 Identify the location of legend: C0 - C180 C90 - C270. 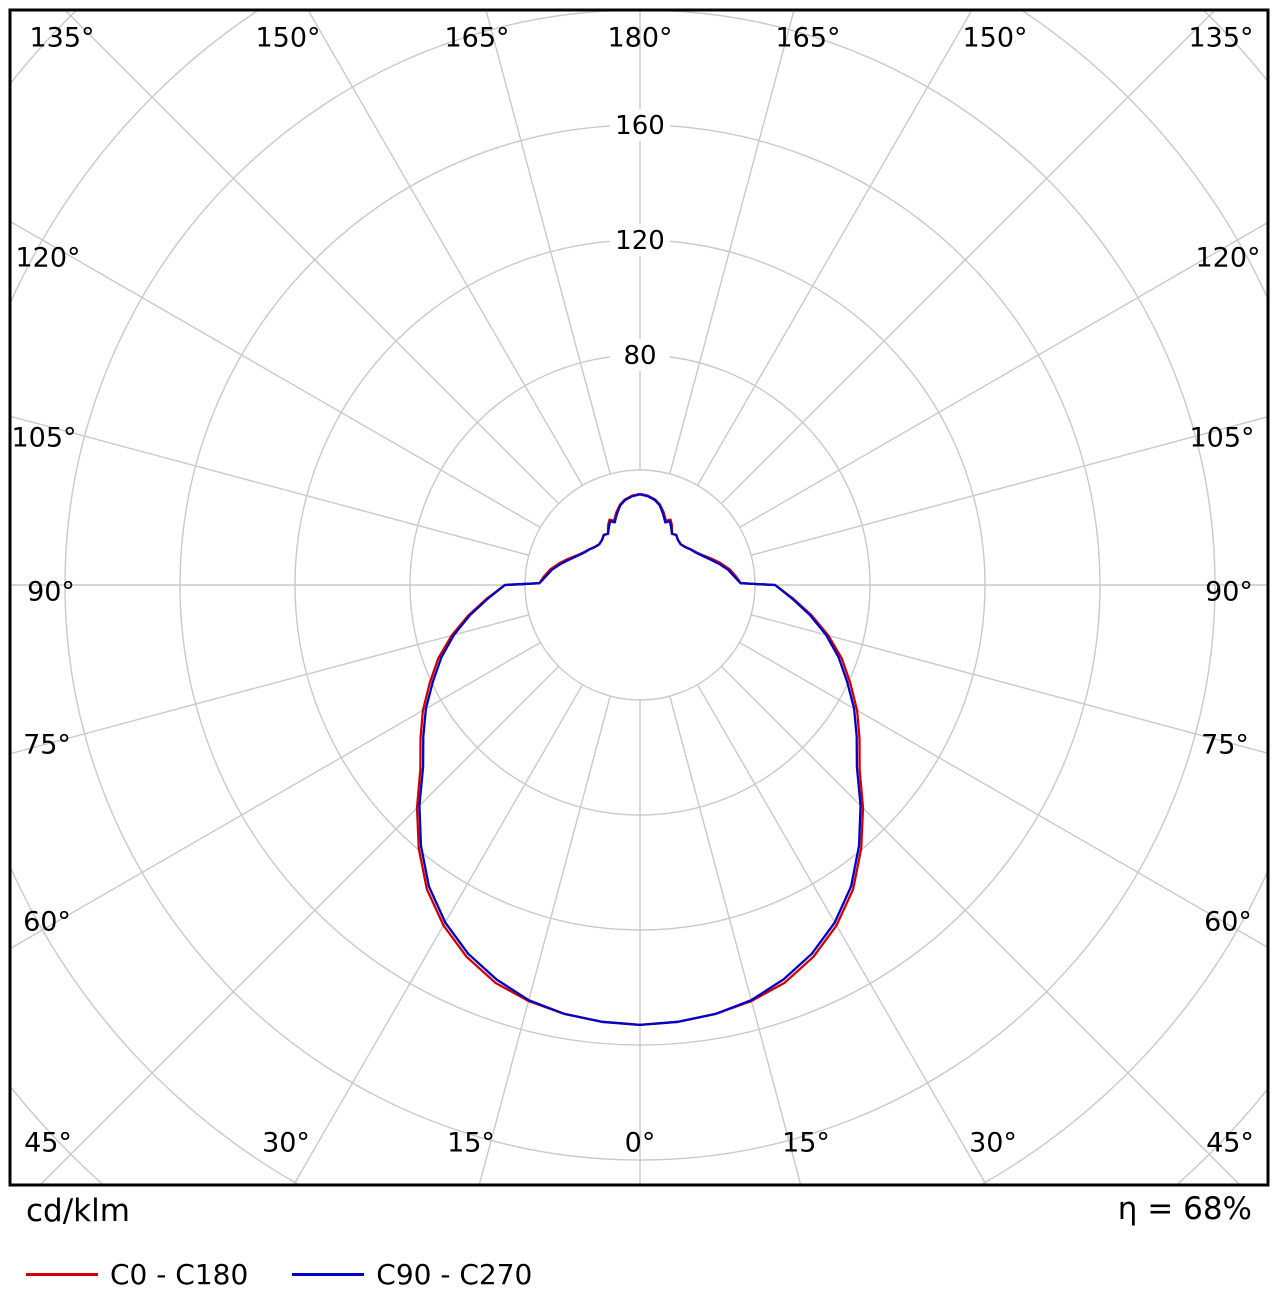
(279, 1274).